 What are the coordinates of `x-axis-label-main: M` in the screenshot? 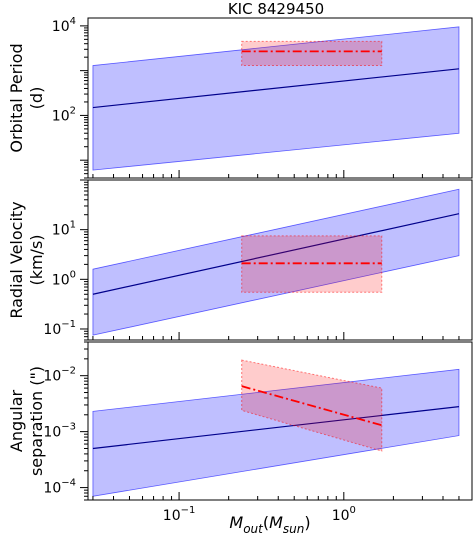 It's located at (236, 522).